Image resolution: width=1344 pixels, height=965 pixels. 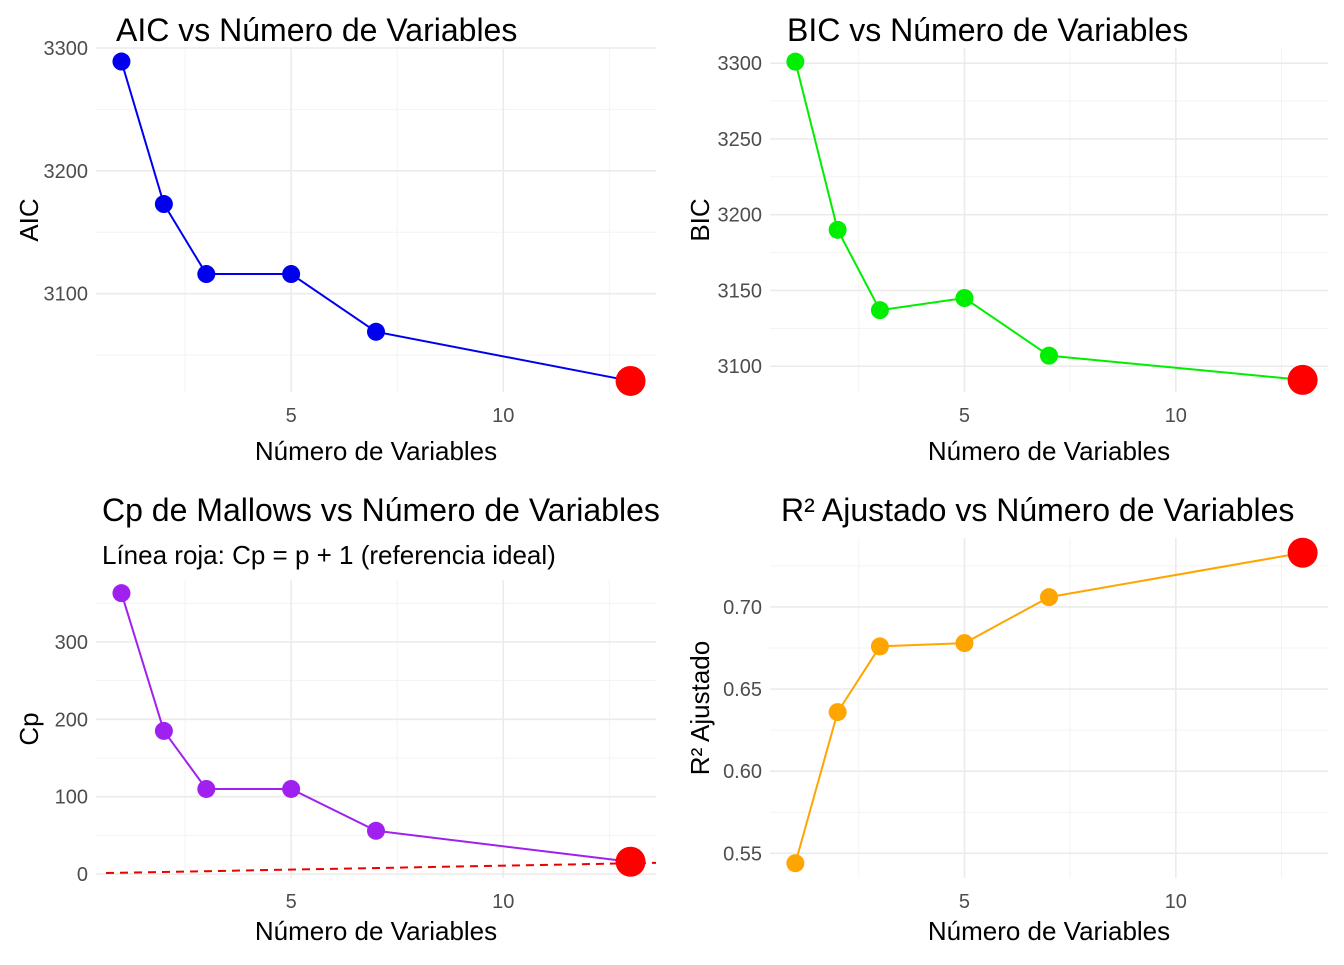 What do you see at coordinates (742, 772) in the screenshot?
I see `y-tick-label: 0.60` at bounding box center [742, 772].